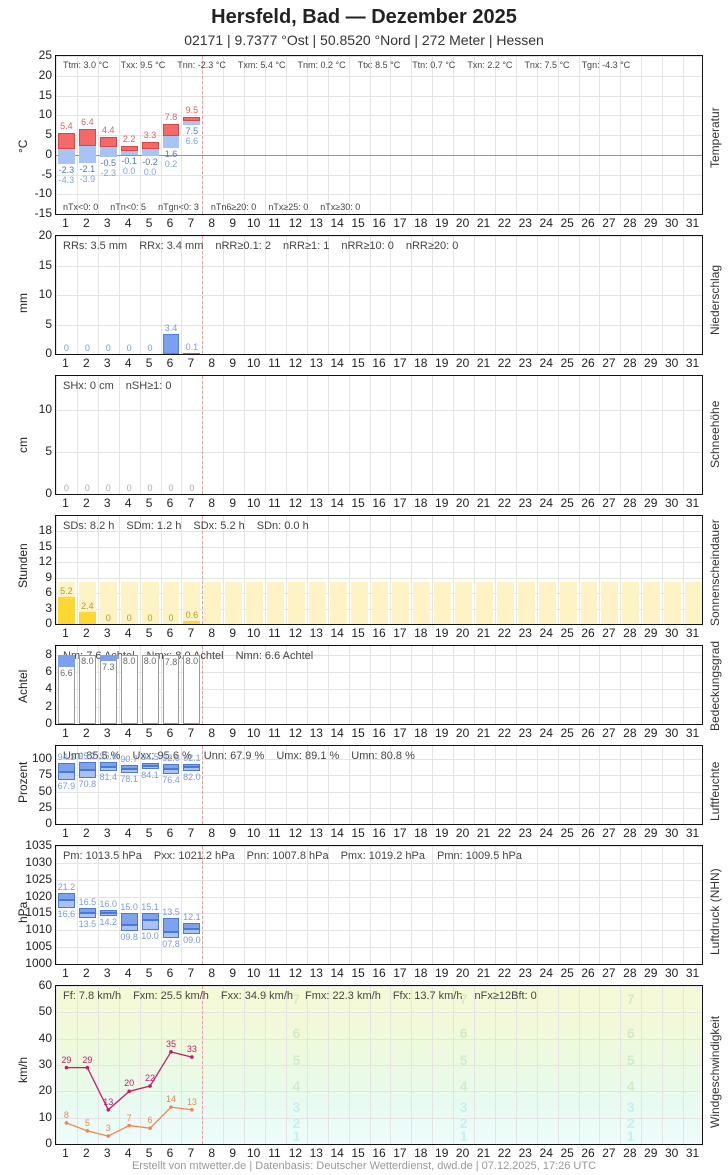 Image resolution: width=728 pixels, height=1175 pixels. What do you see at coordinates (150, 171) in the screenshot?
I see `temp-ground-label: 0.0` at bounding box center [150, 171].